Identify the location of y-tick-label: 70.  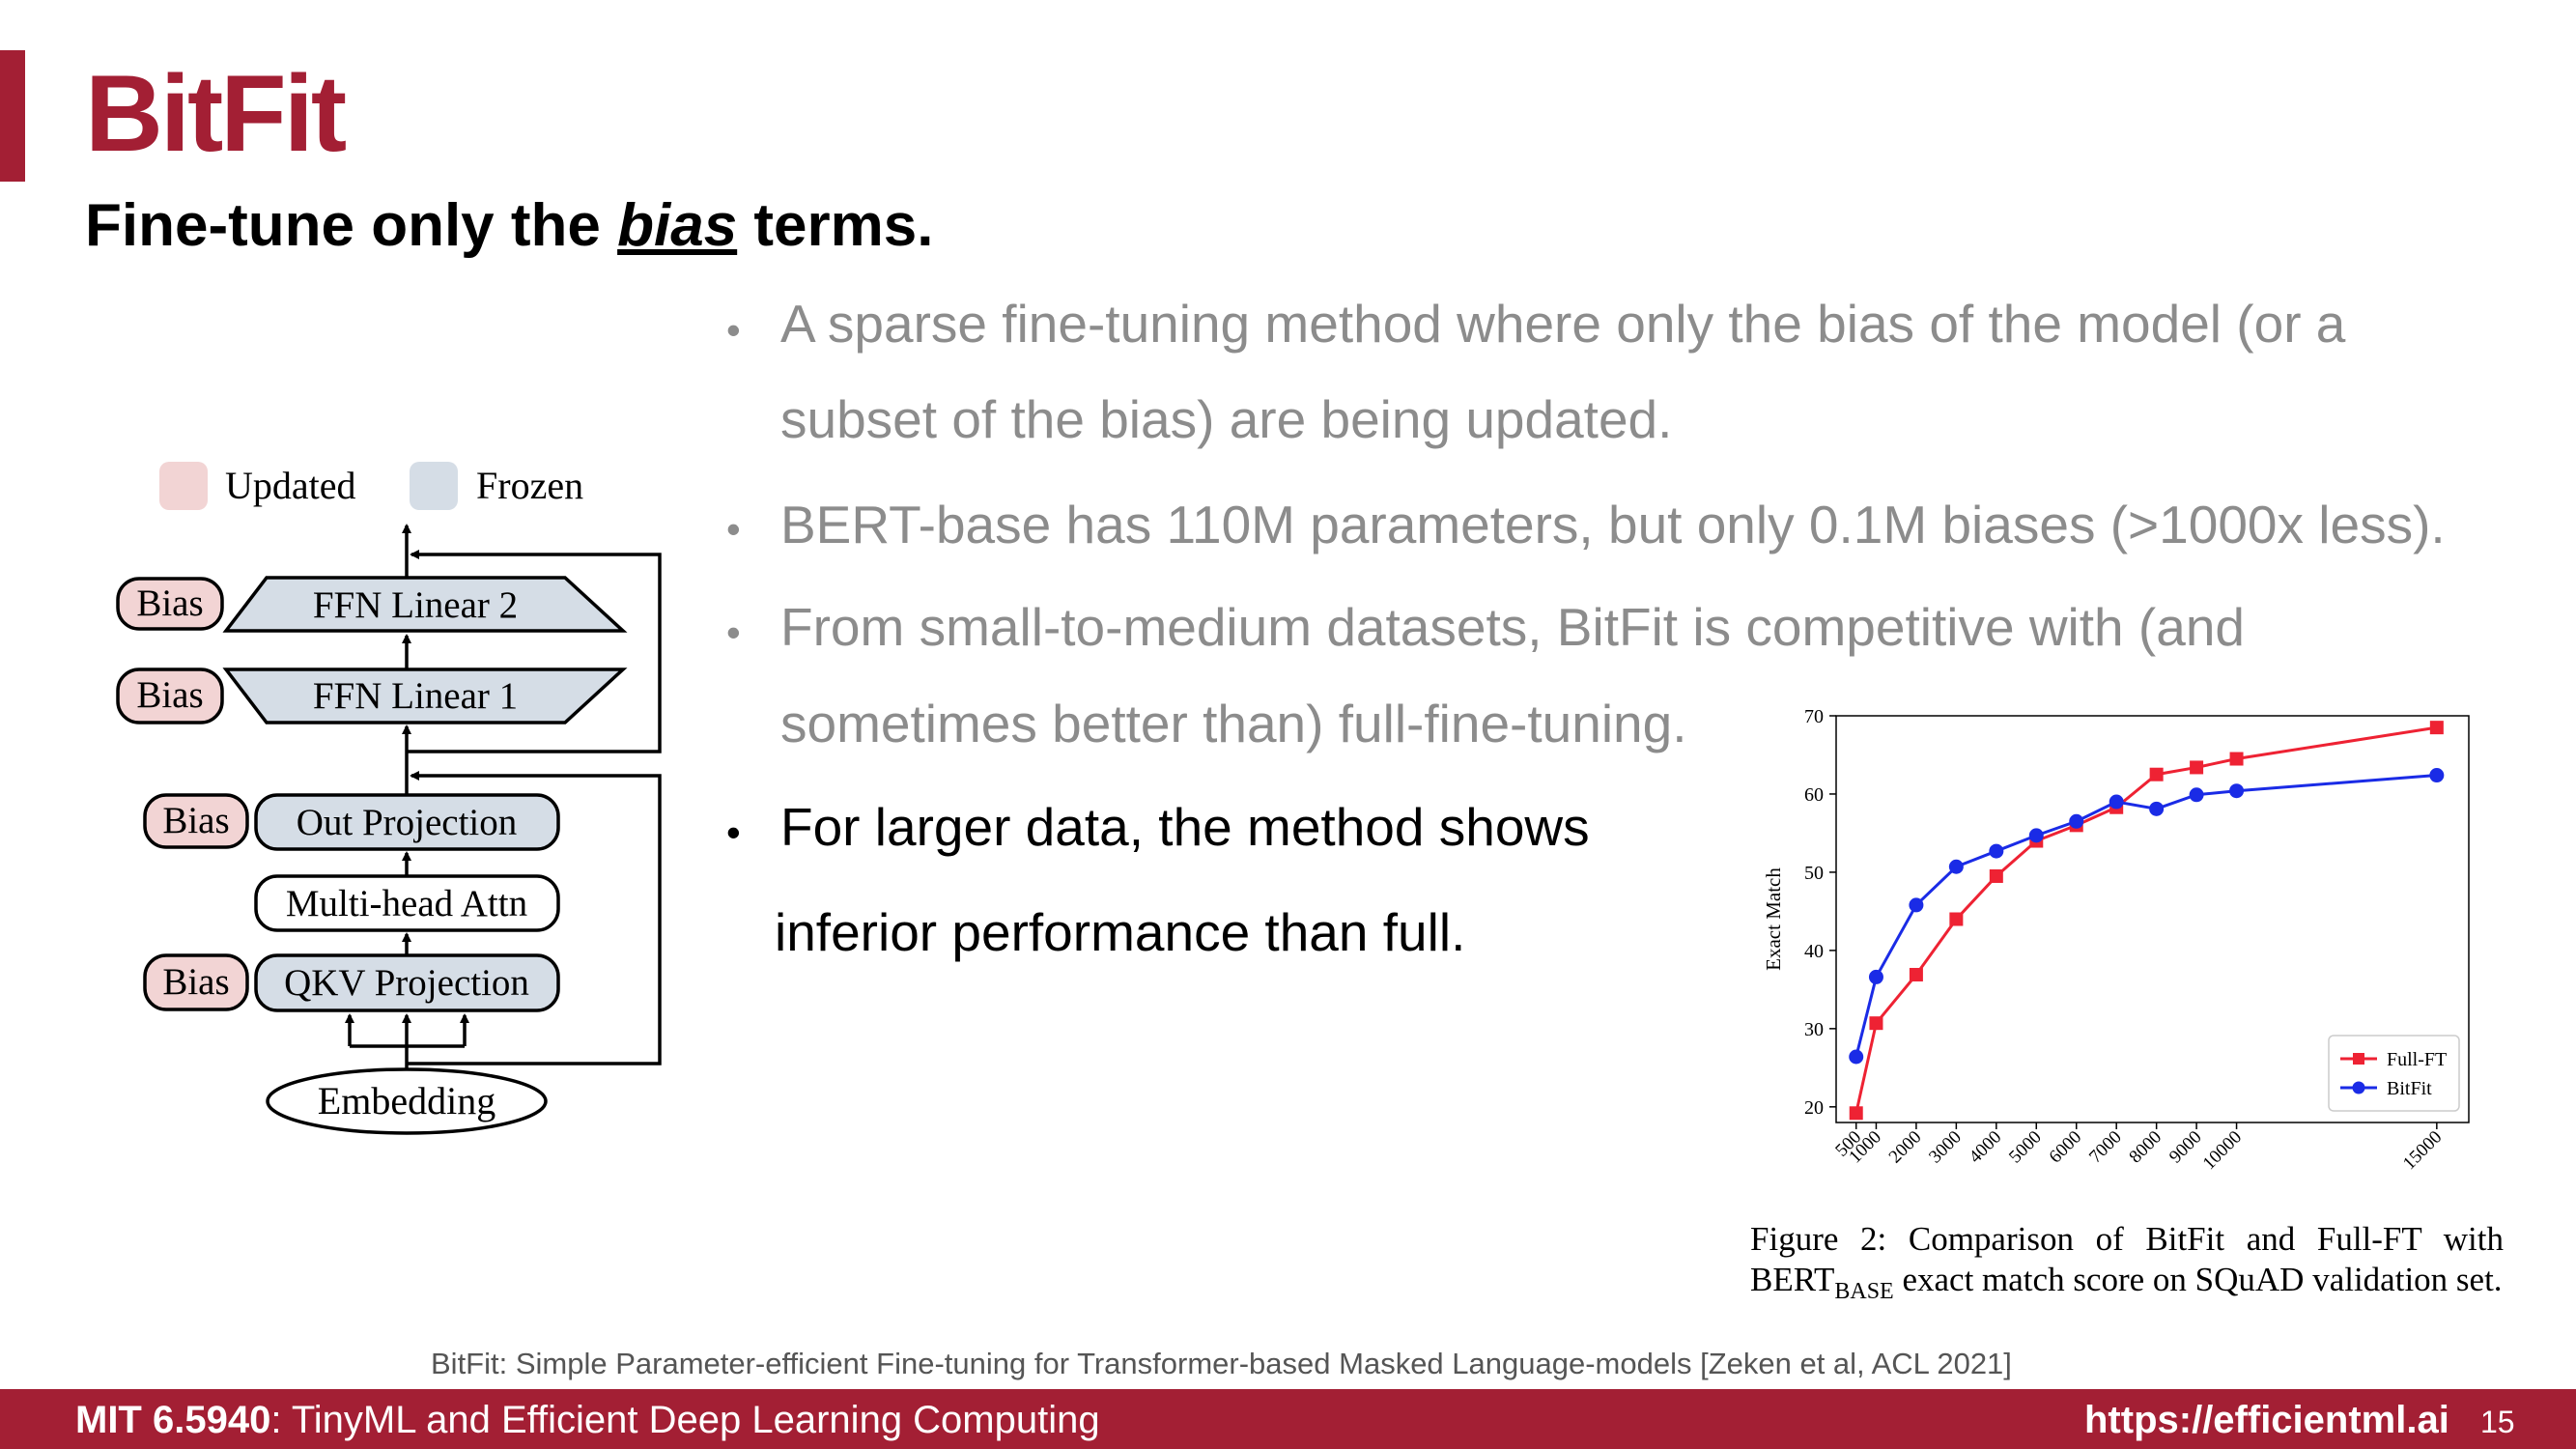
(1814, 716).